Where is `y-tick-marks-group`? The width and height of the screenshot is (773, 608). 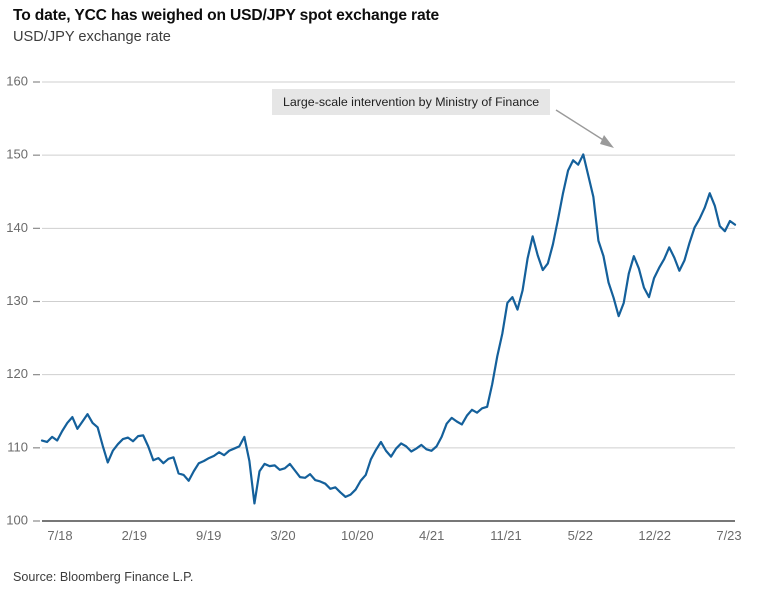
y-tick-marks-group is located at coordinates (36, 301).